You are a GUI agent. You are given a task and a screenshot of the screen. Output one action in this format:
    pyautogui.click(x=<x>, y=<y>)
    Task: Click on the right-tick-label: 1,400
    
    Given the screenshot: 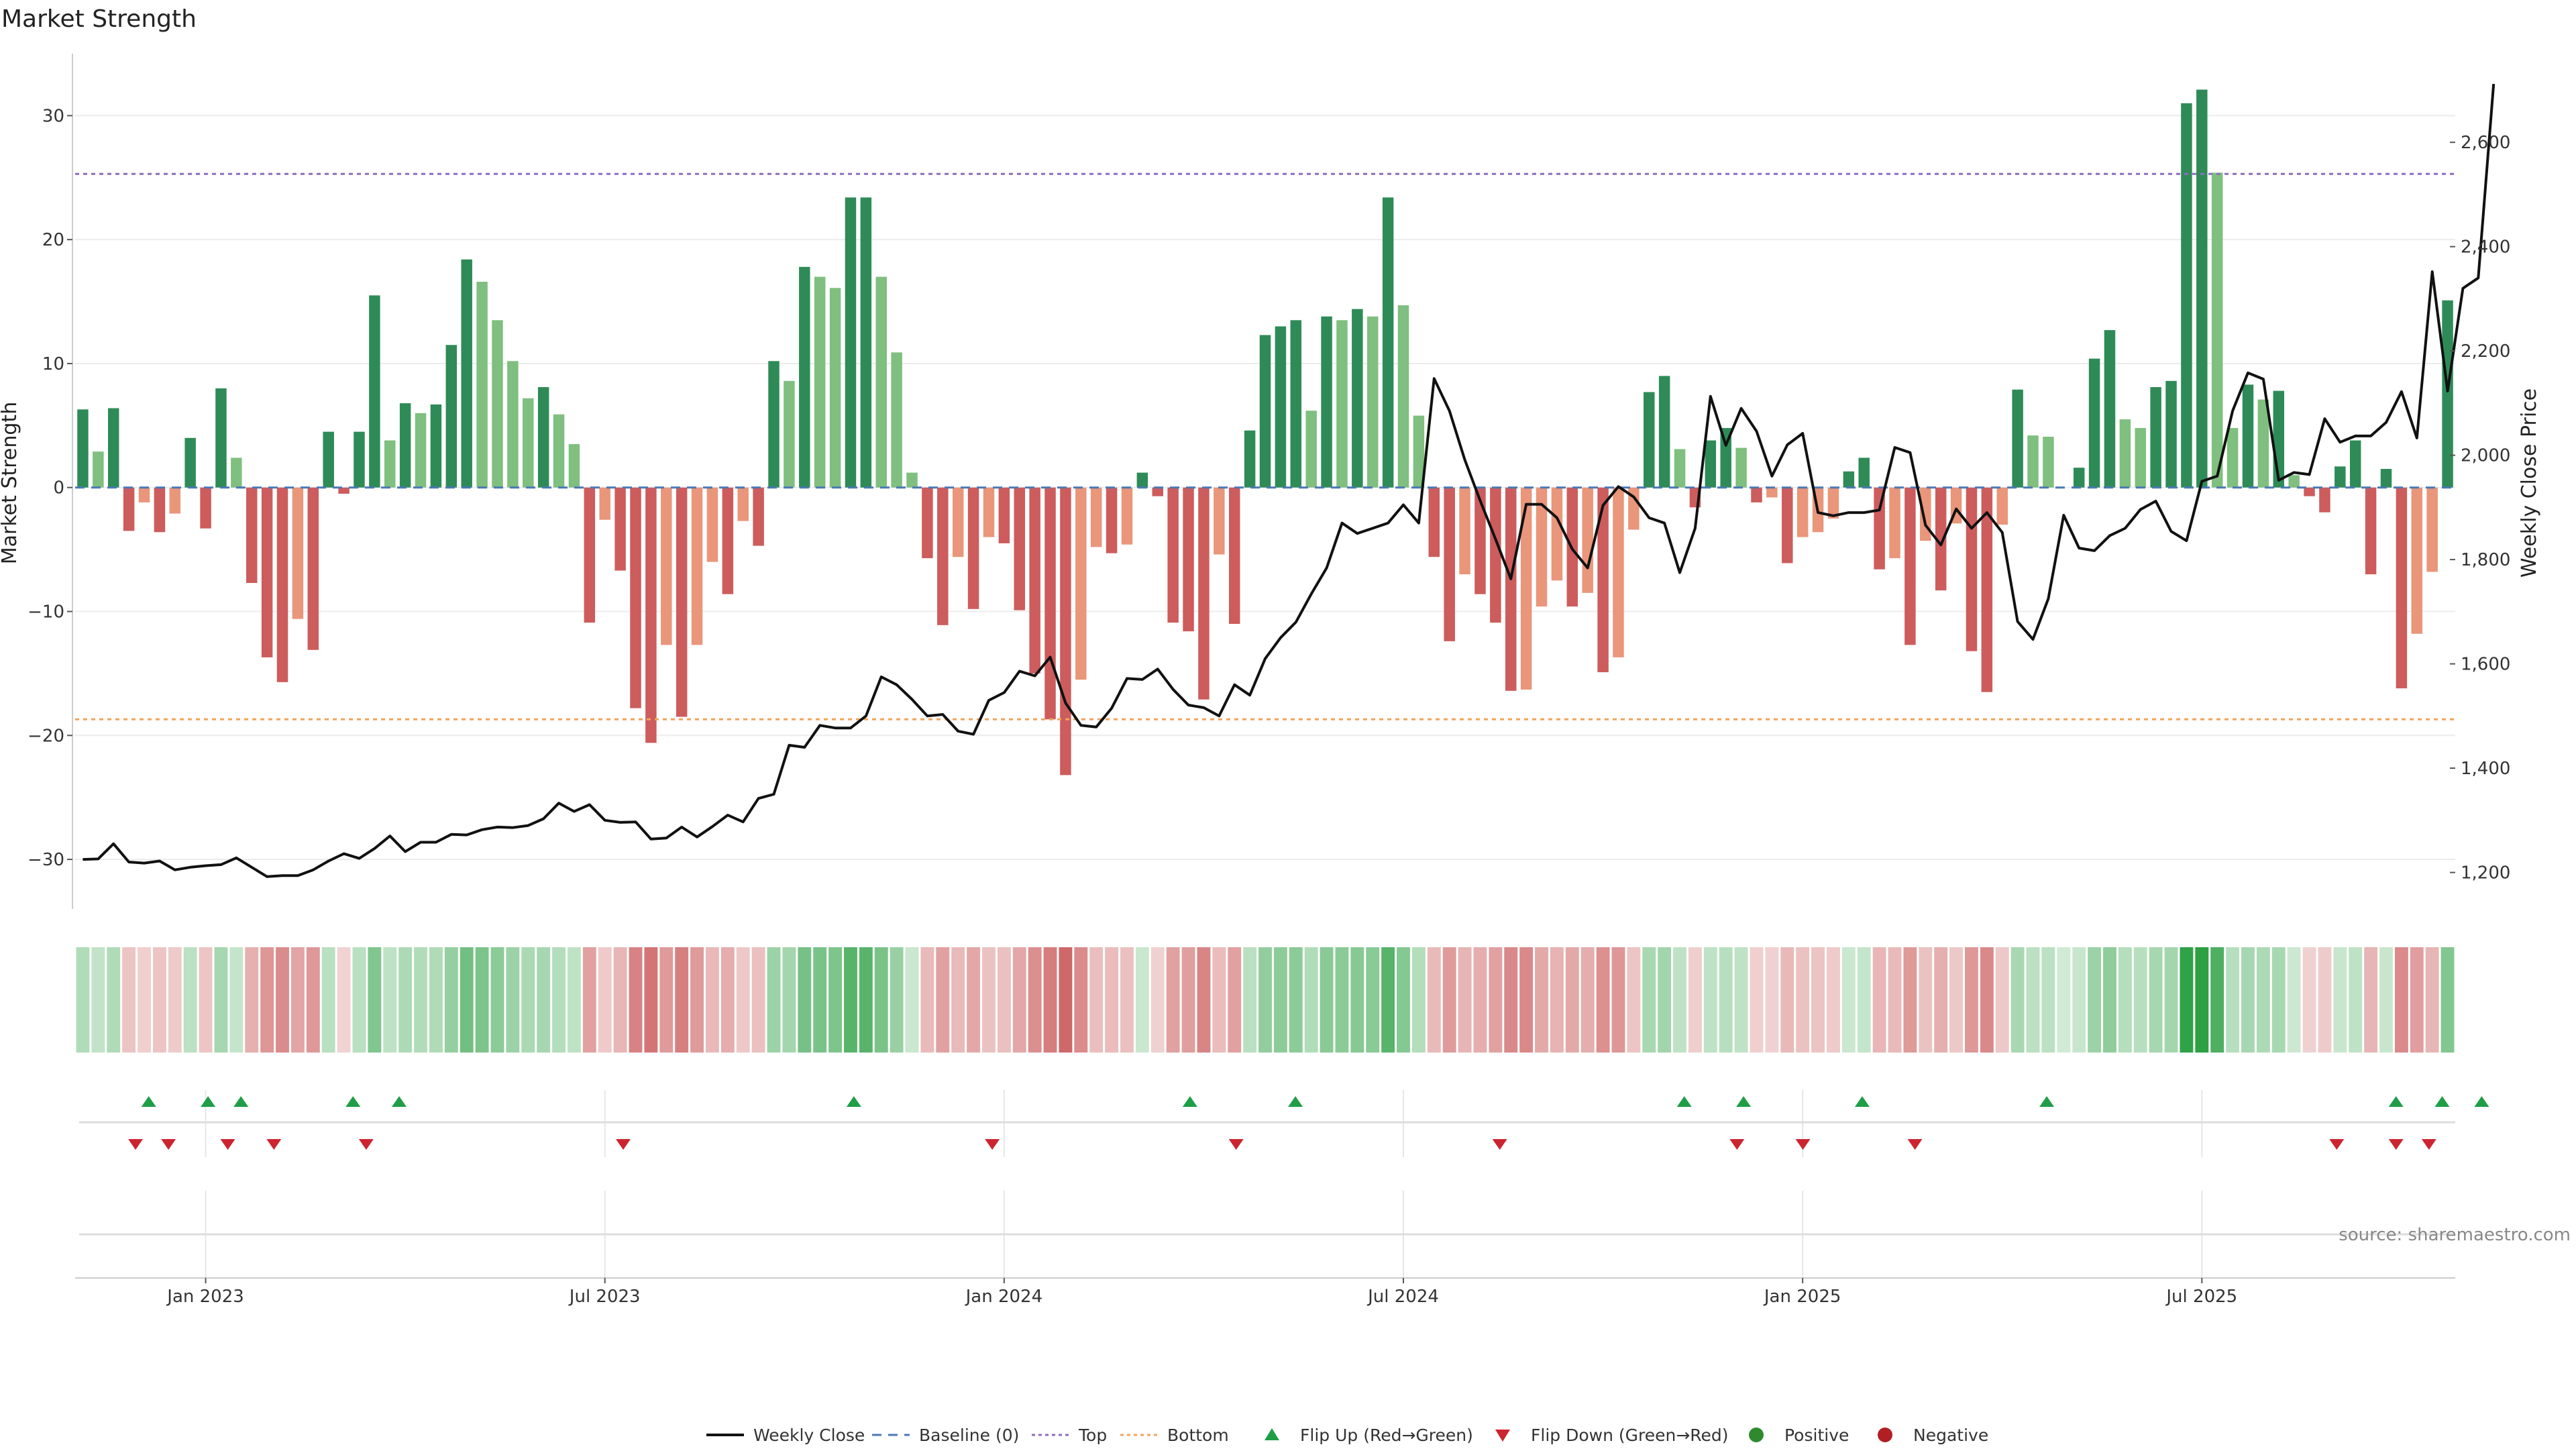 What is the action you would take?
    pyautogui.click(x=2485, y=769)
    